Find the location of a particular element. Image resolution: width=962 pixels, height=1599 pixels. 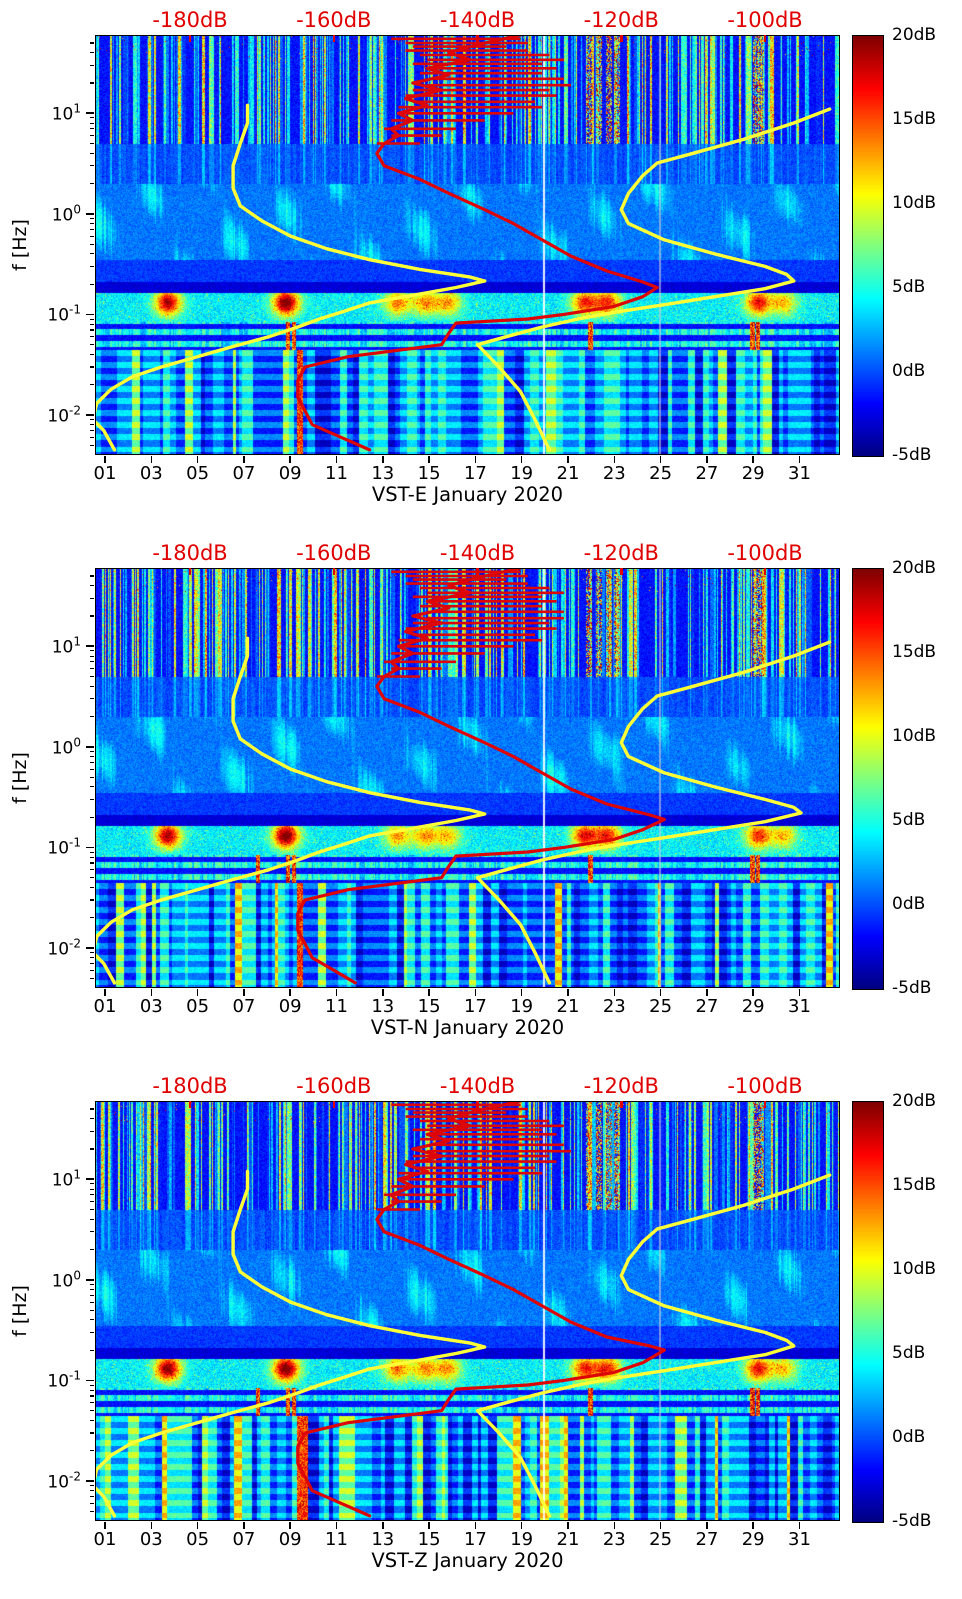

x-tick-label: 01 is located at coordinates (105, 1006).